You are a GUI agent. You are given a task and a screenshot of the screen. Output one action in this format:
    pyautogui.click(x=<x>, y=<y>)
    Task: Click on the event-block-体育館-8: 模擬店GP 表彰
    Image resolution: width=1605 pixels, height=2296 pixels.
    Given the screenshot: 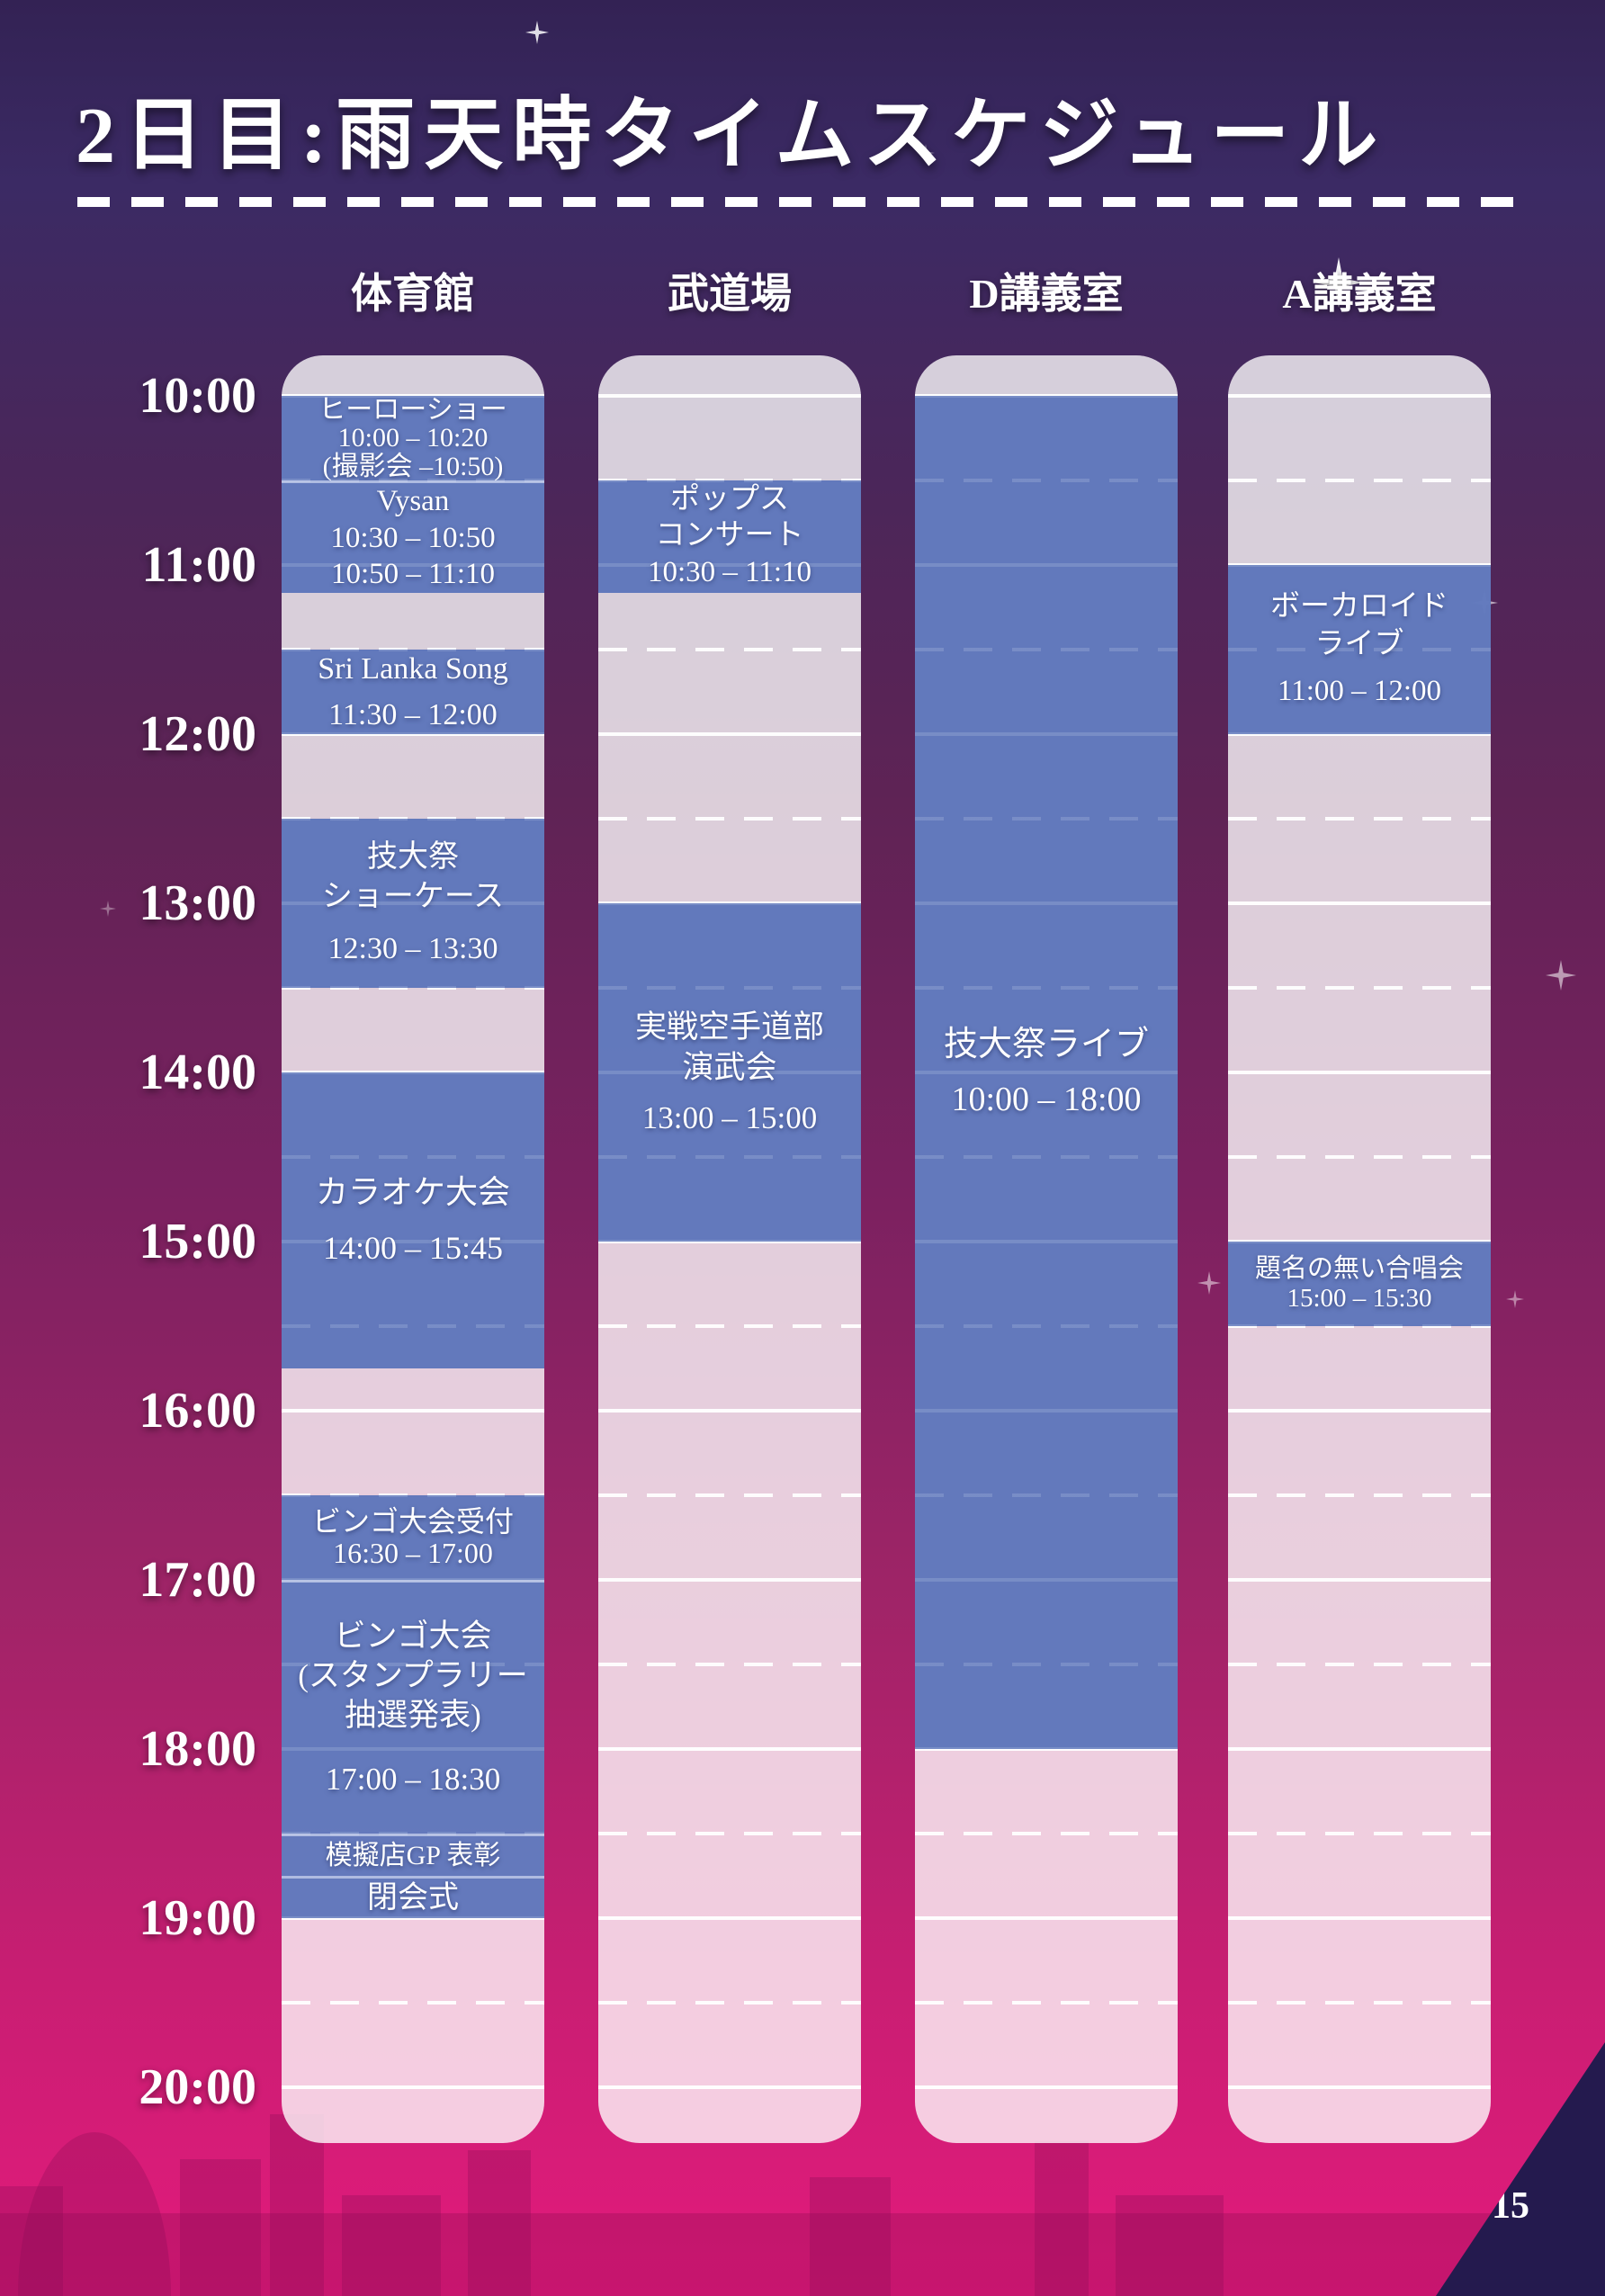 What is the action you would take?
    pyautogui.click(x=413, y=1855)
    